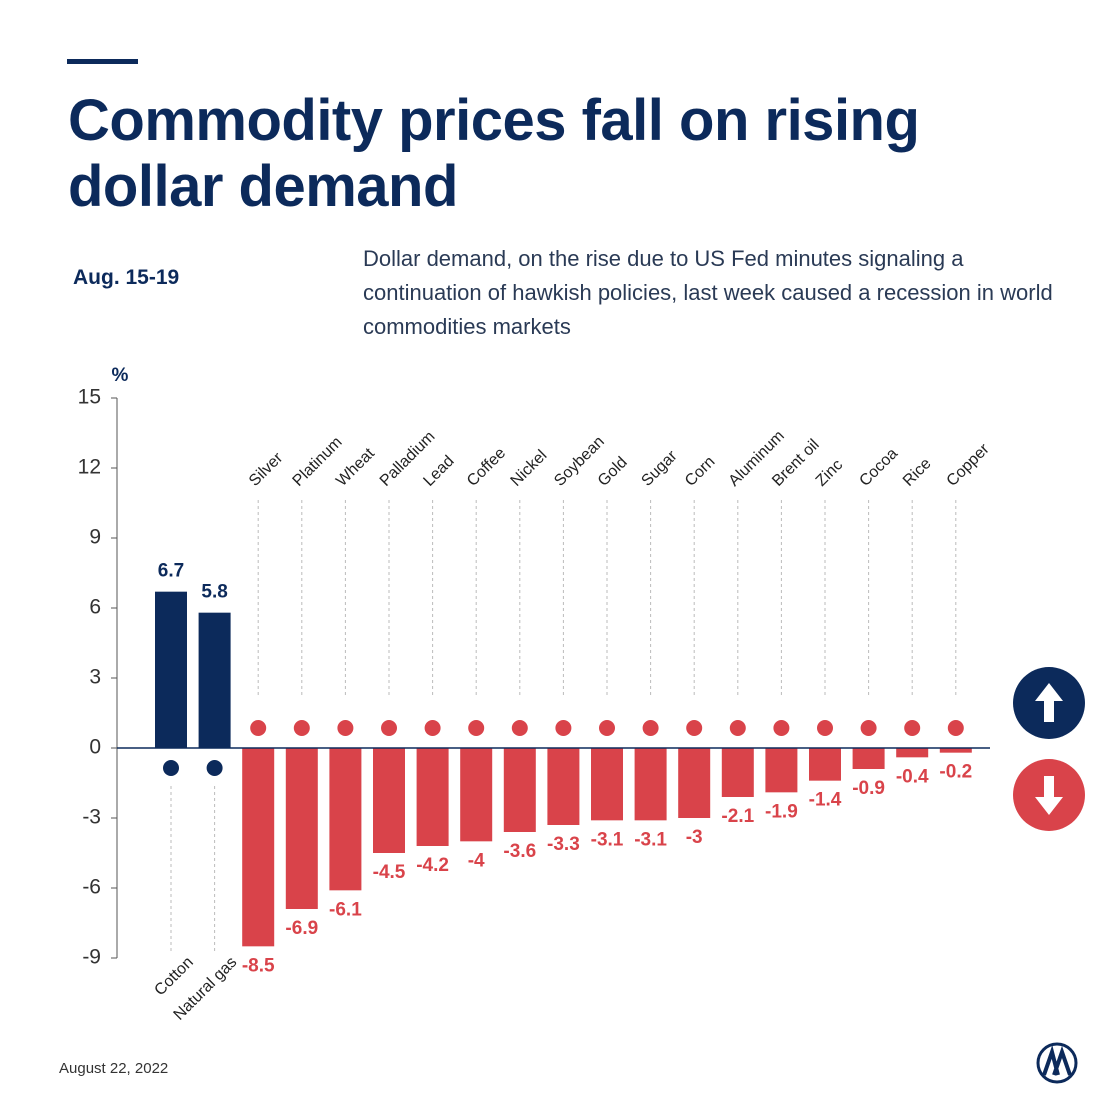  What do you see at coordinates (95, 747) in the screenshot?
I see `y-tick-label: 0` at bounding box center [95, 747].